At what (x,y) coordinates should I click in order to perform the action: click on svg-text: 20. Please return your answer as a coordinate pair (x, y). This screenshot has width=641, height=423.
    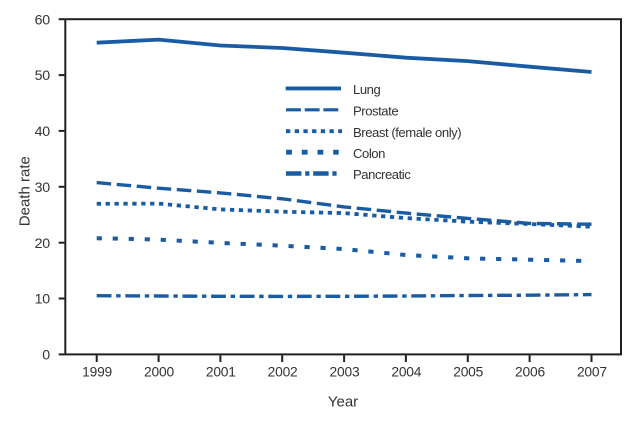
    Looking at the image, I should click on (43, 244).